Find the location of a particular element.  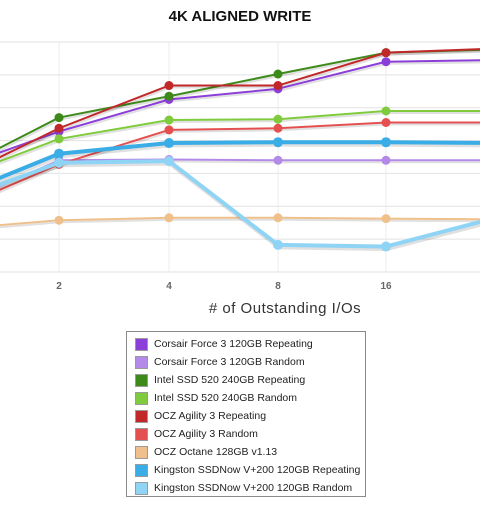

legend-item: OCZ Agility 3 Random is located at coordinates (250, 434).